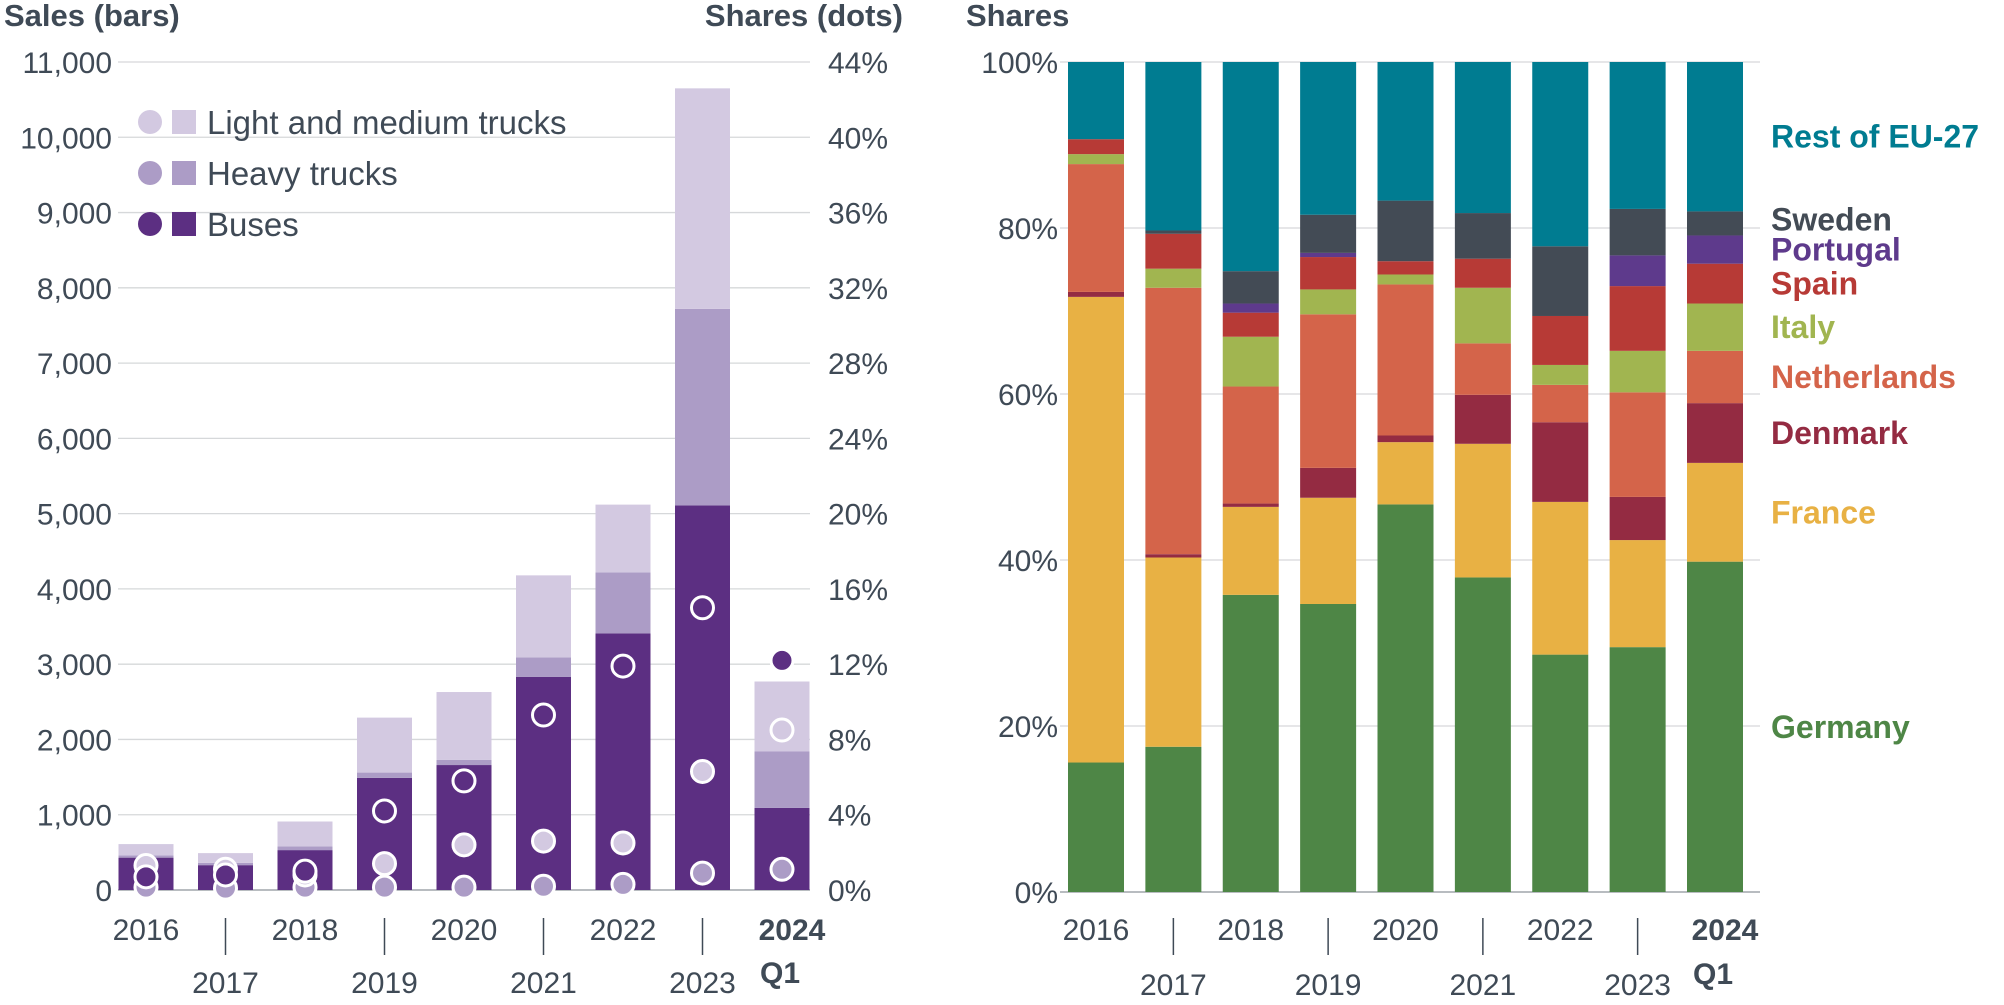 The height and width of the screenshot is (1005, 2004). I want to click on y-tick-label: 60%, so click(1028, 395).